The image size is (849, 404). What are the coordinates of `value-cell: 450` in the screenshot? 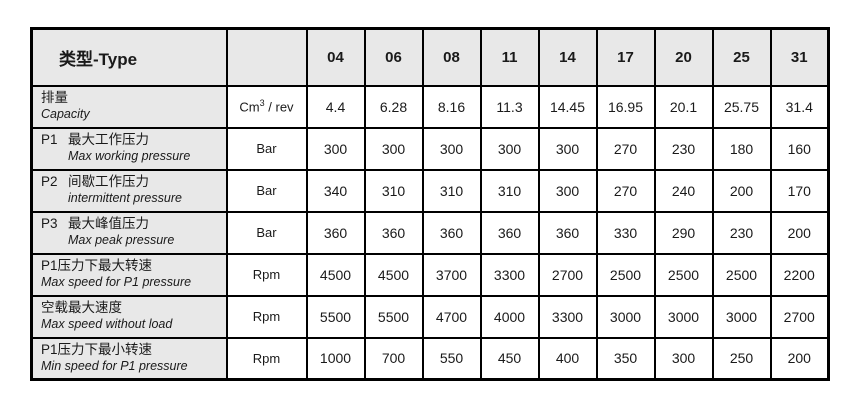 It's located at (509, 358).